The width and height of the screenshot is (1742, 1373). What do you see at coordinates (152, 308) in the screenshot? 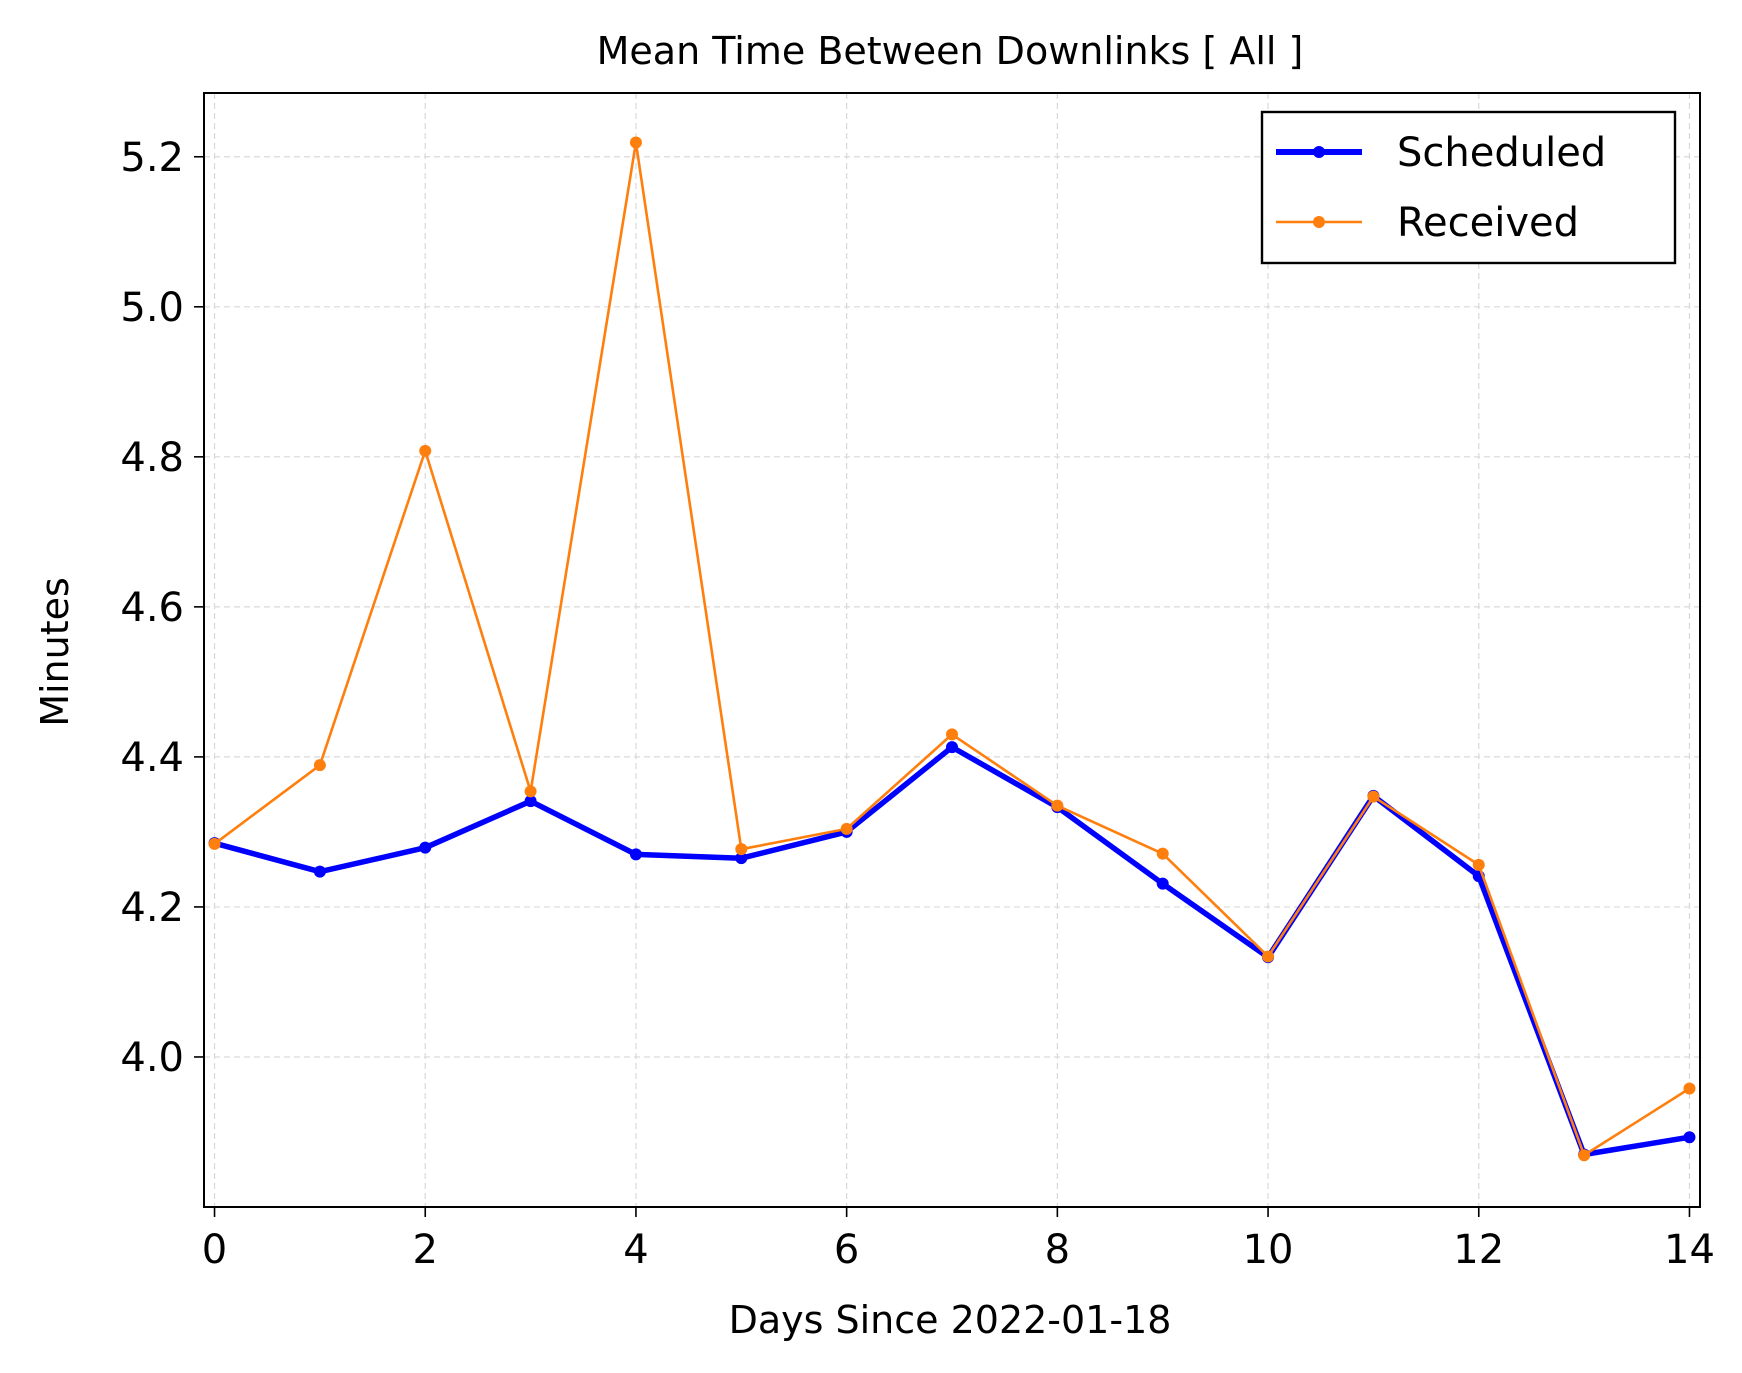
I see `y-tick-label-5: 5.0` at bounding box center [152, 308].